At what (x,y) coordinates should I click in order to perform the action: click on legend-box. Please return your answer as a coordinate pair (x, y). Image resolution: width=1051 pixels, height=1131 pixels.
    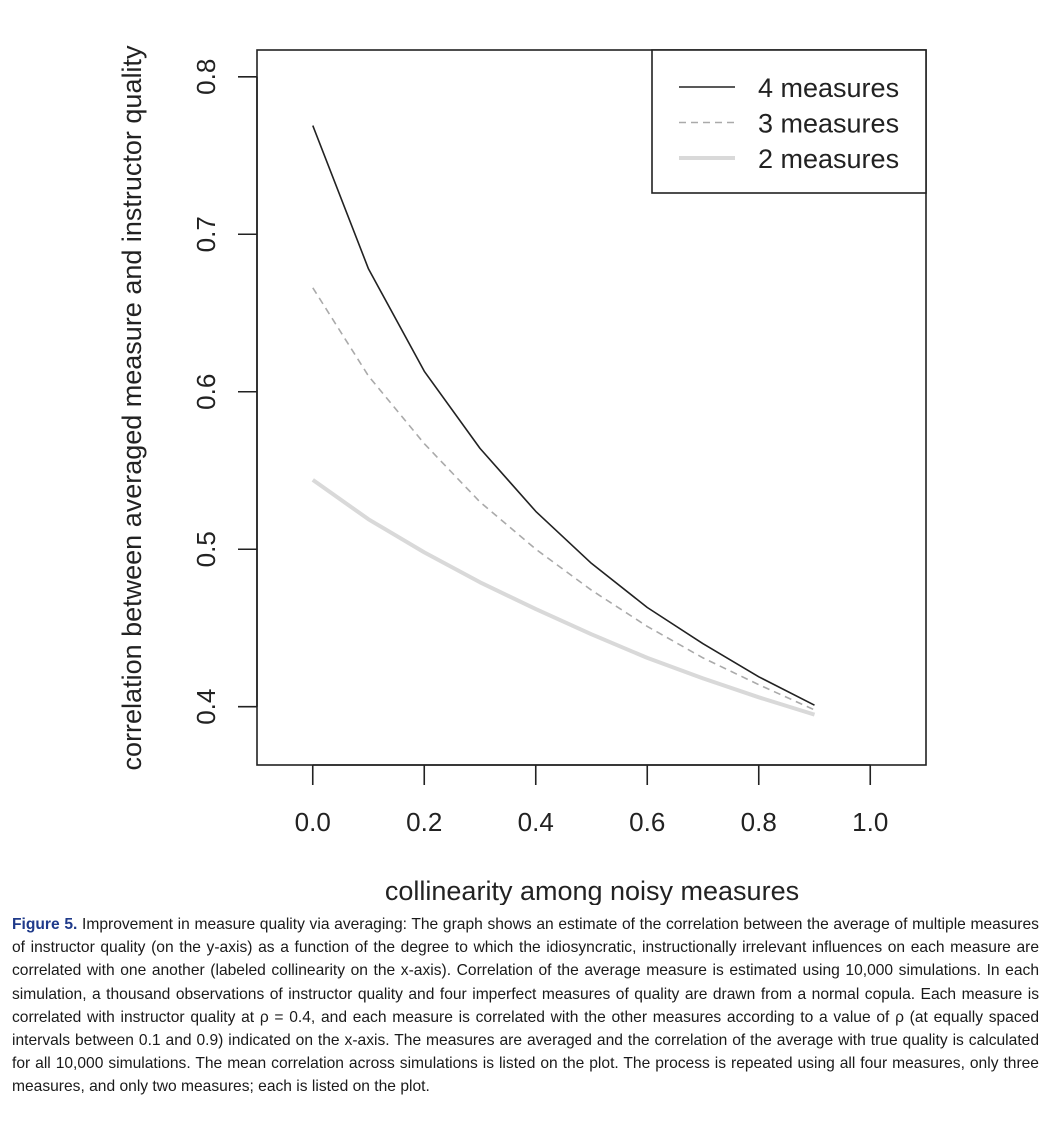
    Looking at the image, I should click on (789, 121).